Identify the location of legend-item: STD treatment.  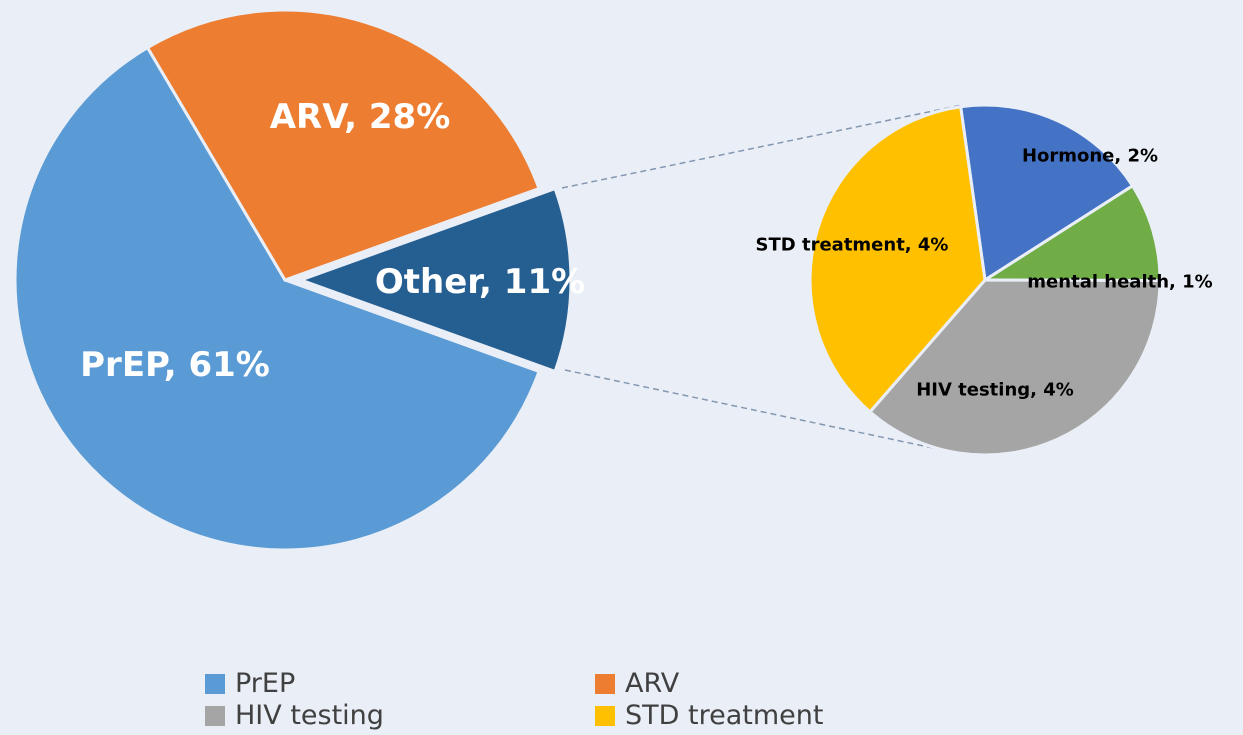
(709, 715).